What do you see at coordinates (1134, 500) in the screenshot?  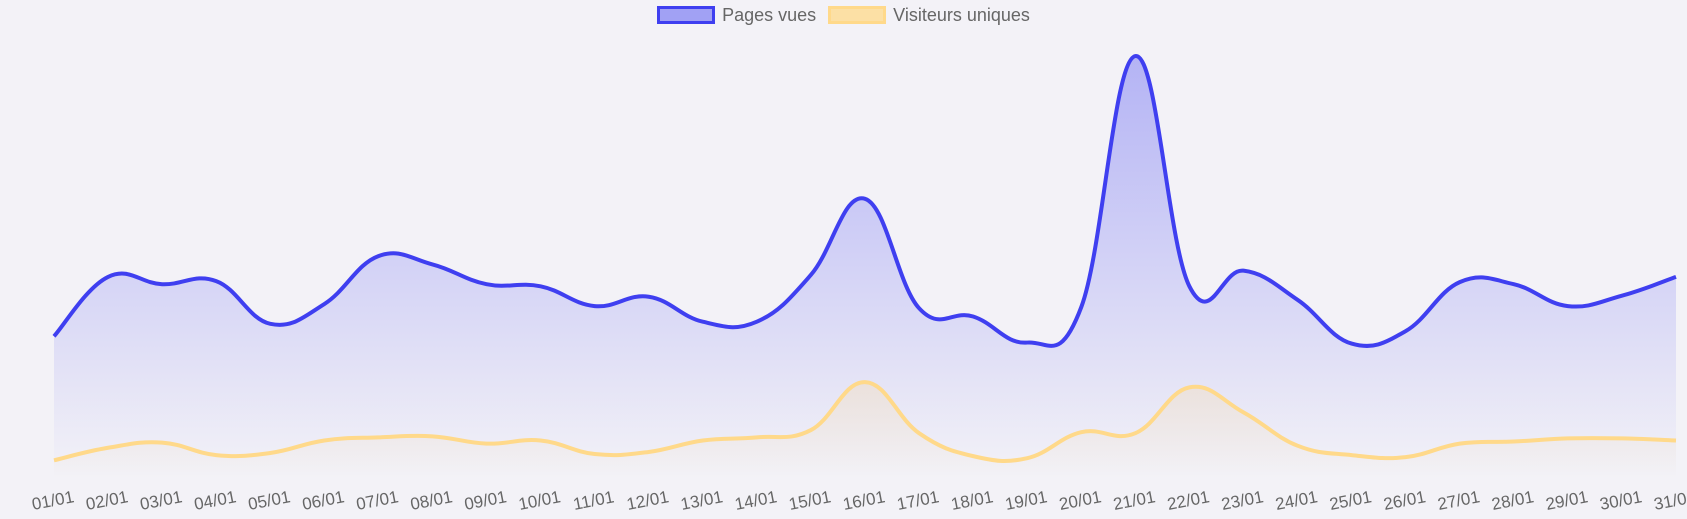 I see `x-tick-label: 21/01` at bounding box center [1134, 500].